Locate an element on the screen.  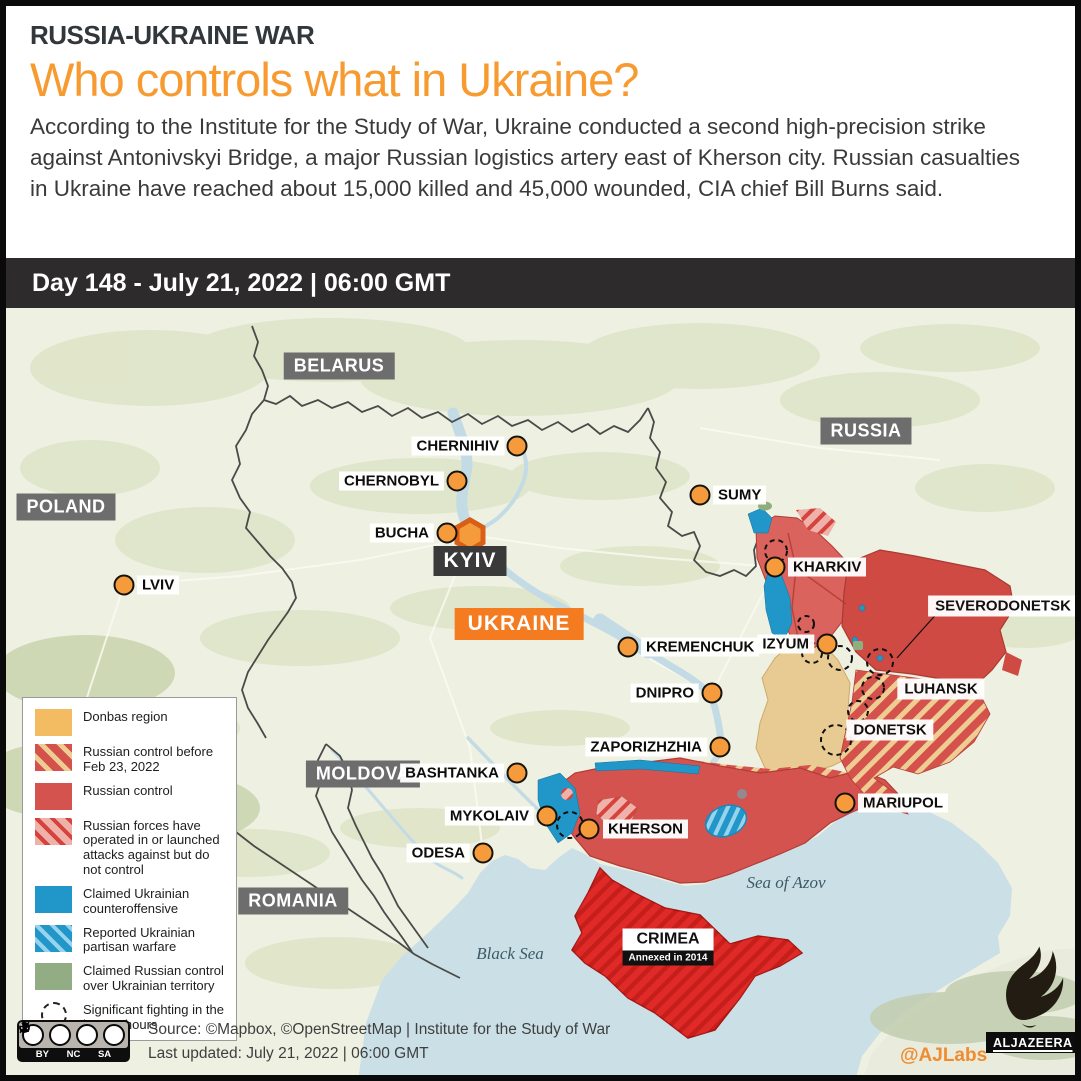
capital-label-kyiv: KYIV is located at coordinates (470, 561).